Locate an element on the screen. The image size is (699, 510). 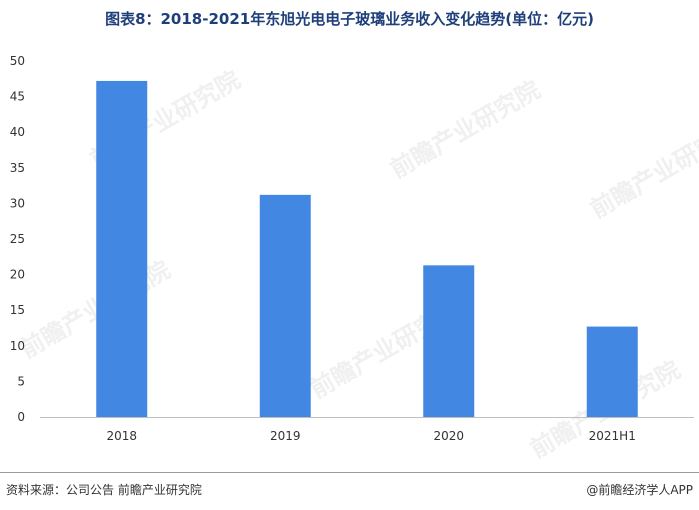
y-tick-label: 0 is located at coordinates (21, 417).